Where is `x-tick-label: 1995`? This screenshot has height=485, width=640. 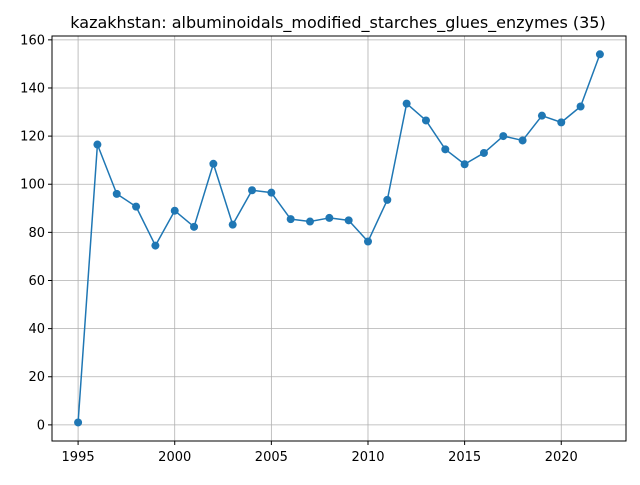
x-tick-label: 1995 is located at coordinates (78, 457).